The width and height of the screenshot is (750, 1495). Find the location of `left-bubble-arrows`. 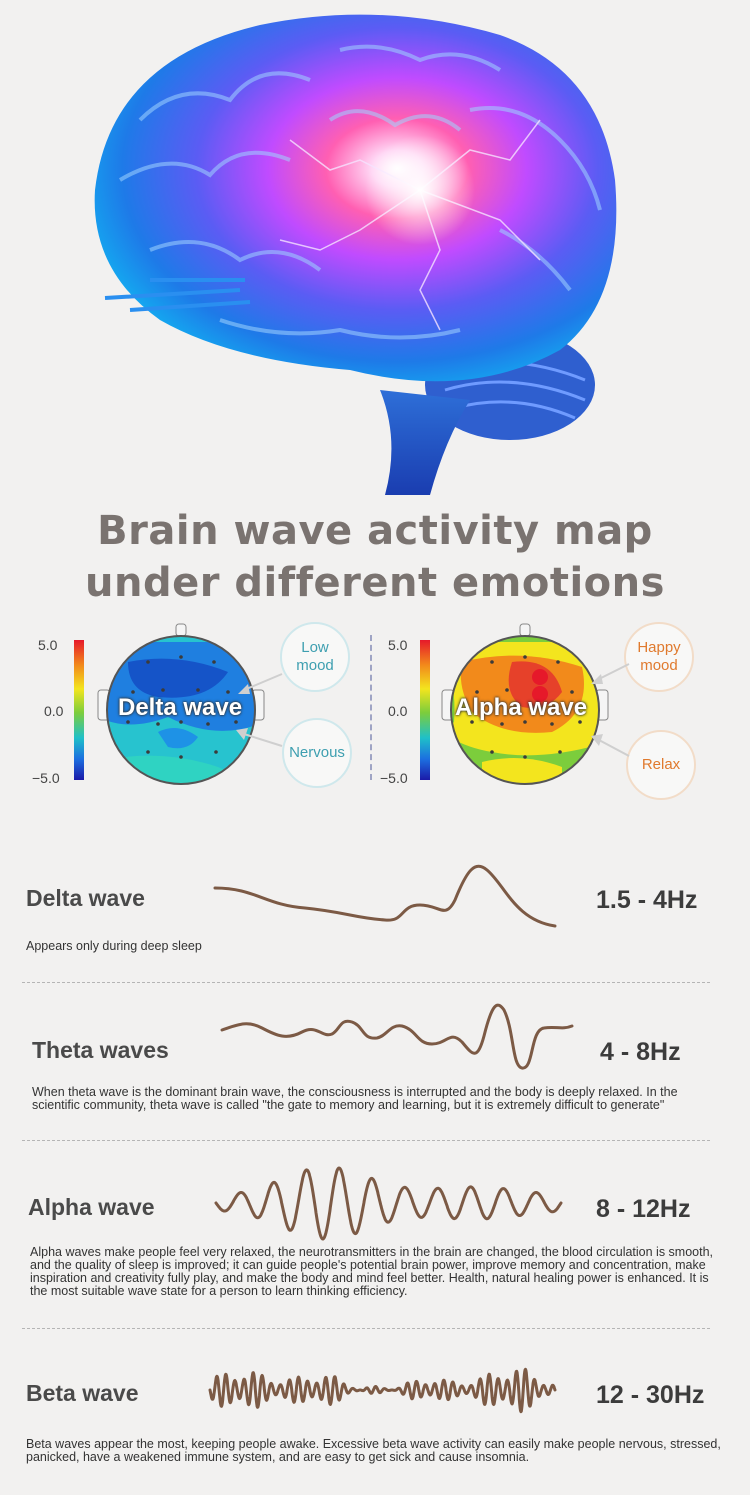

left-bubble-arrows is located at coordinates (259, 710).